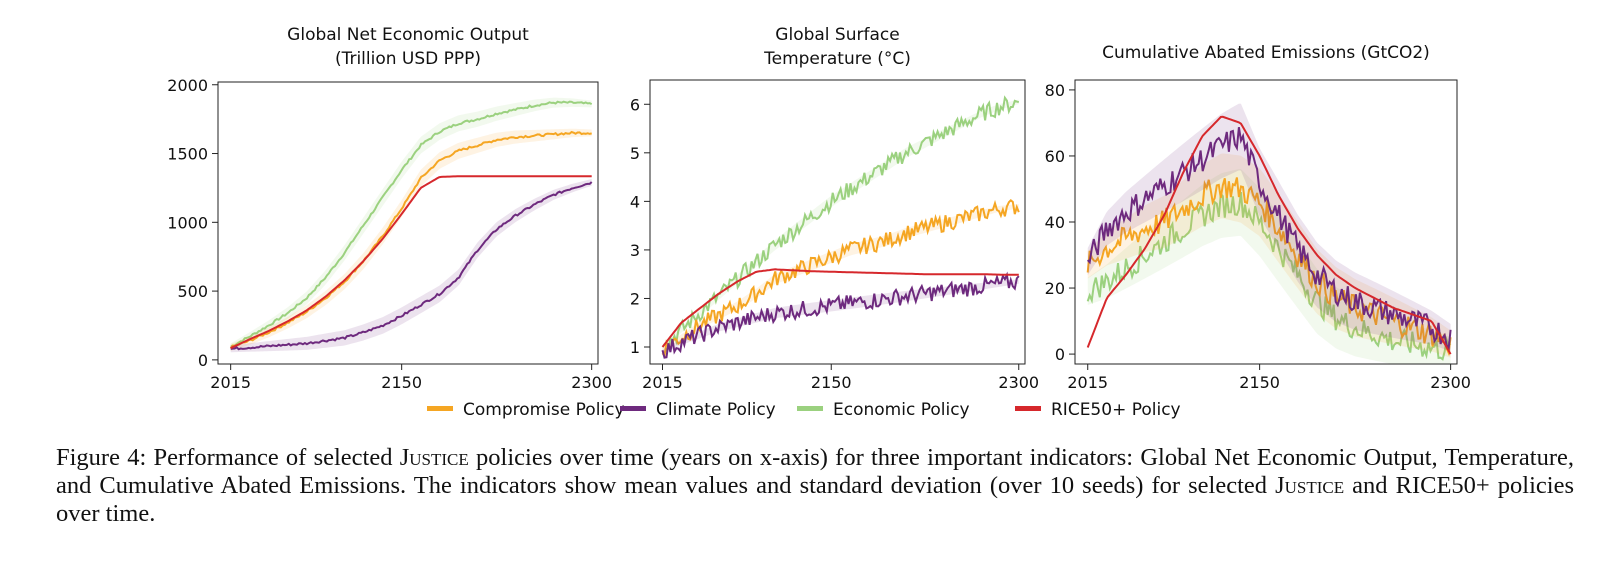  I want to click on y-tick-label: 1000, so click(187, 222).